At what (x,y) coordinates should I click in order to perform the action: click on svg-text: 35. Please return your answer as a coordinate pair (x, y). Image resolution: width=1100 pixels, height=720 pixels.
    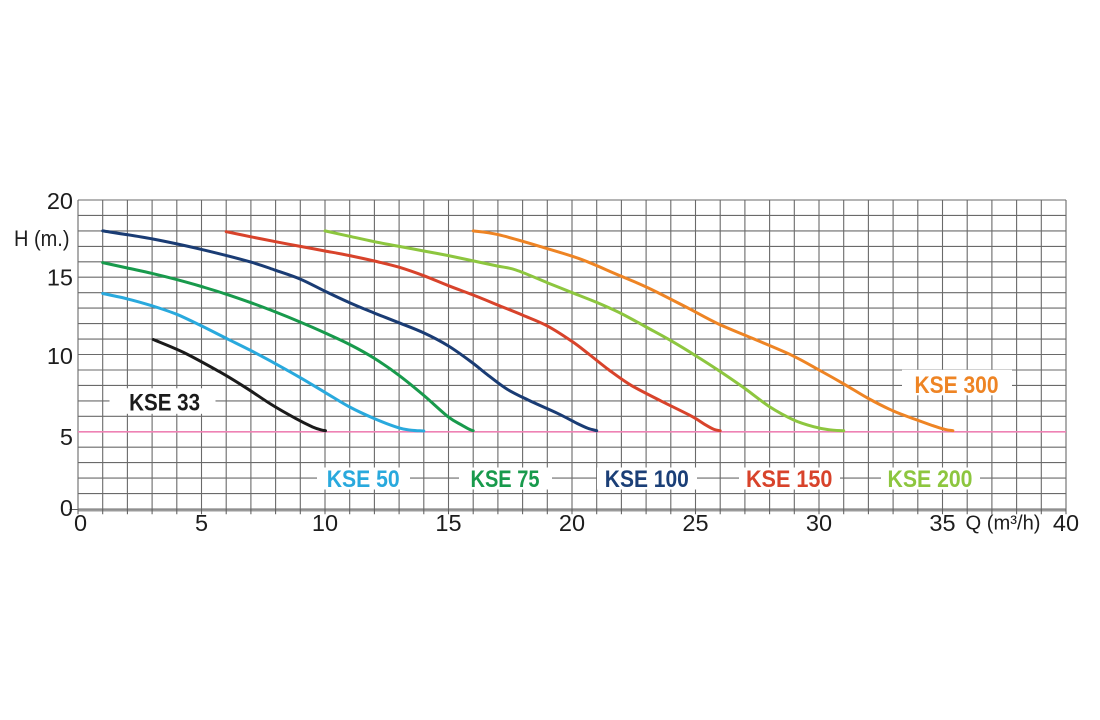
    Looking at the image, I should click on (942, 523).